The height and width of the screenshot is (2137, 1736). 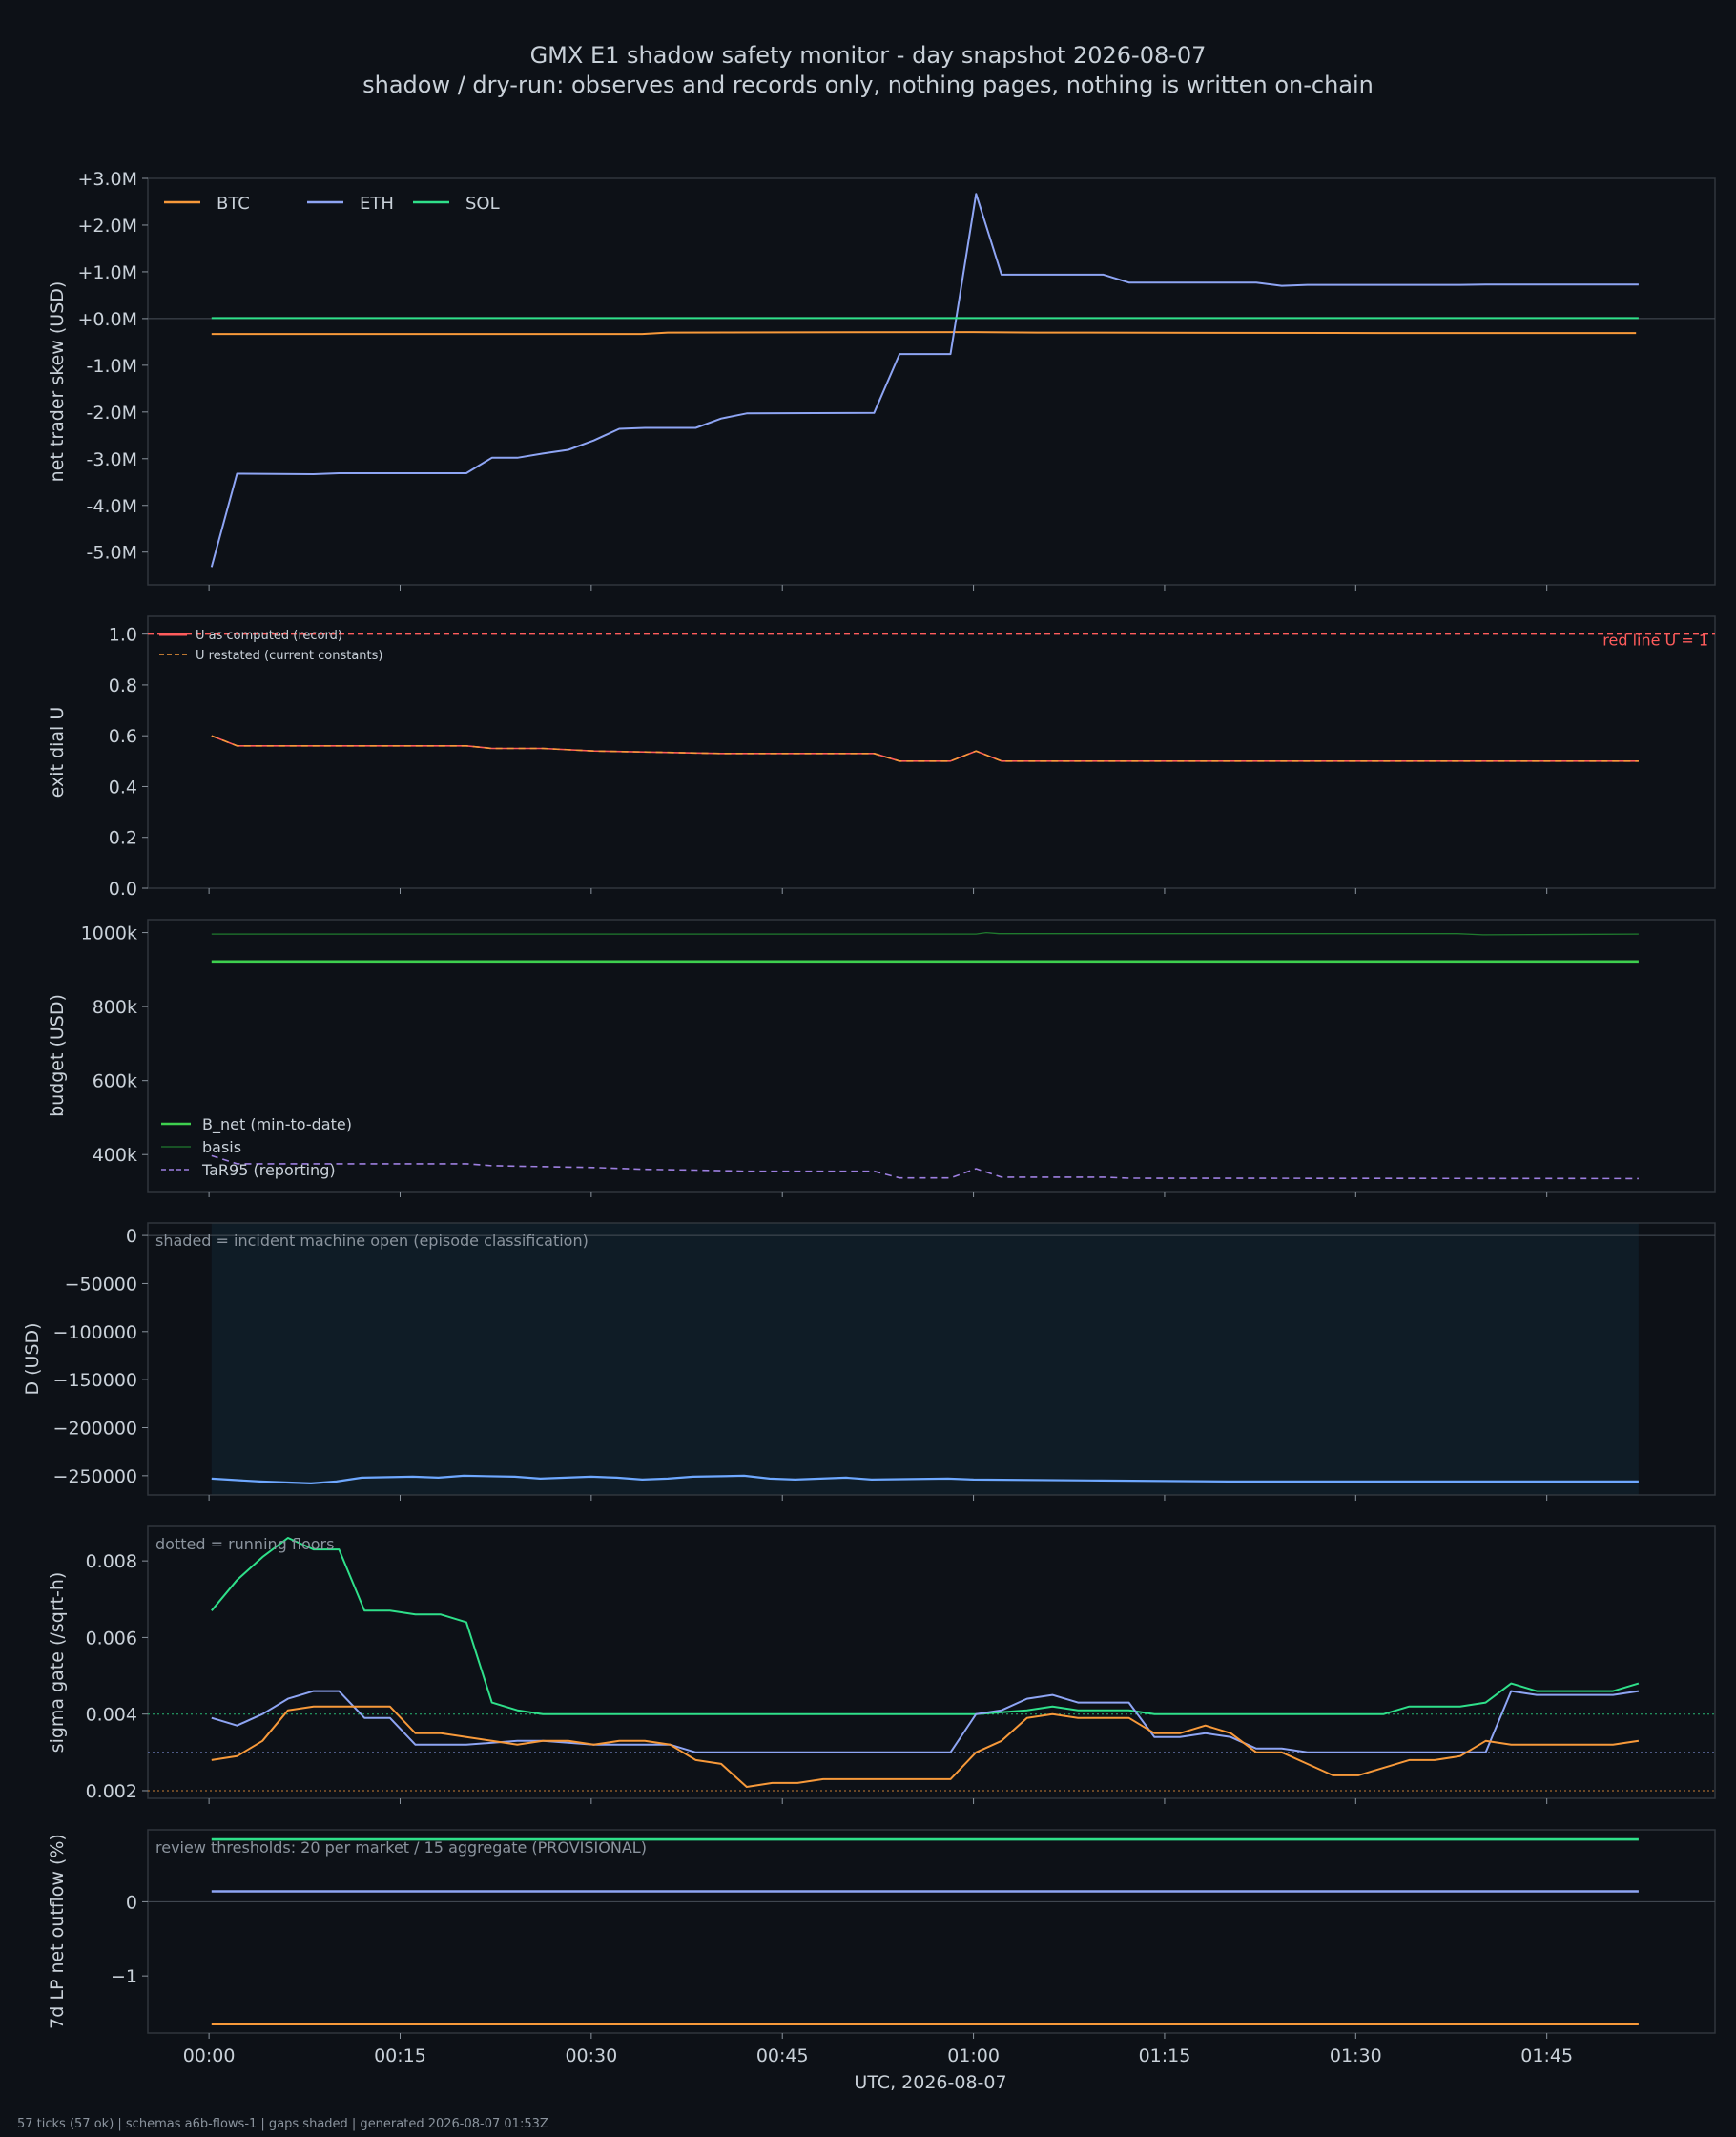 I want to click on x-tick-label: 00:45, so click(x=782, y=2055).